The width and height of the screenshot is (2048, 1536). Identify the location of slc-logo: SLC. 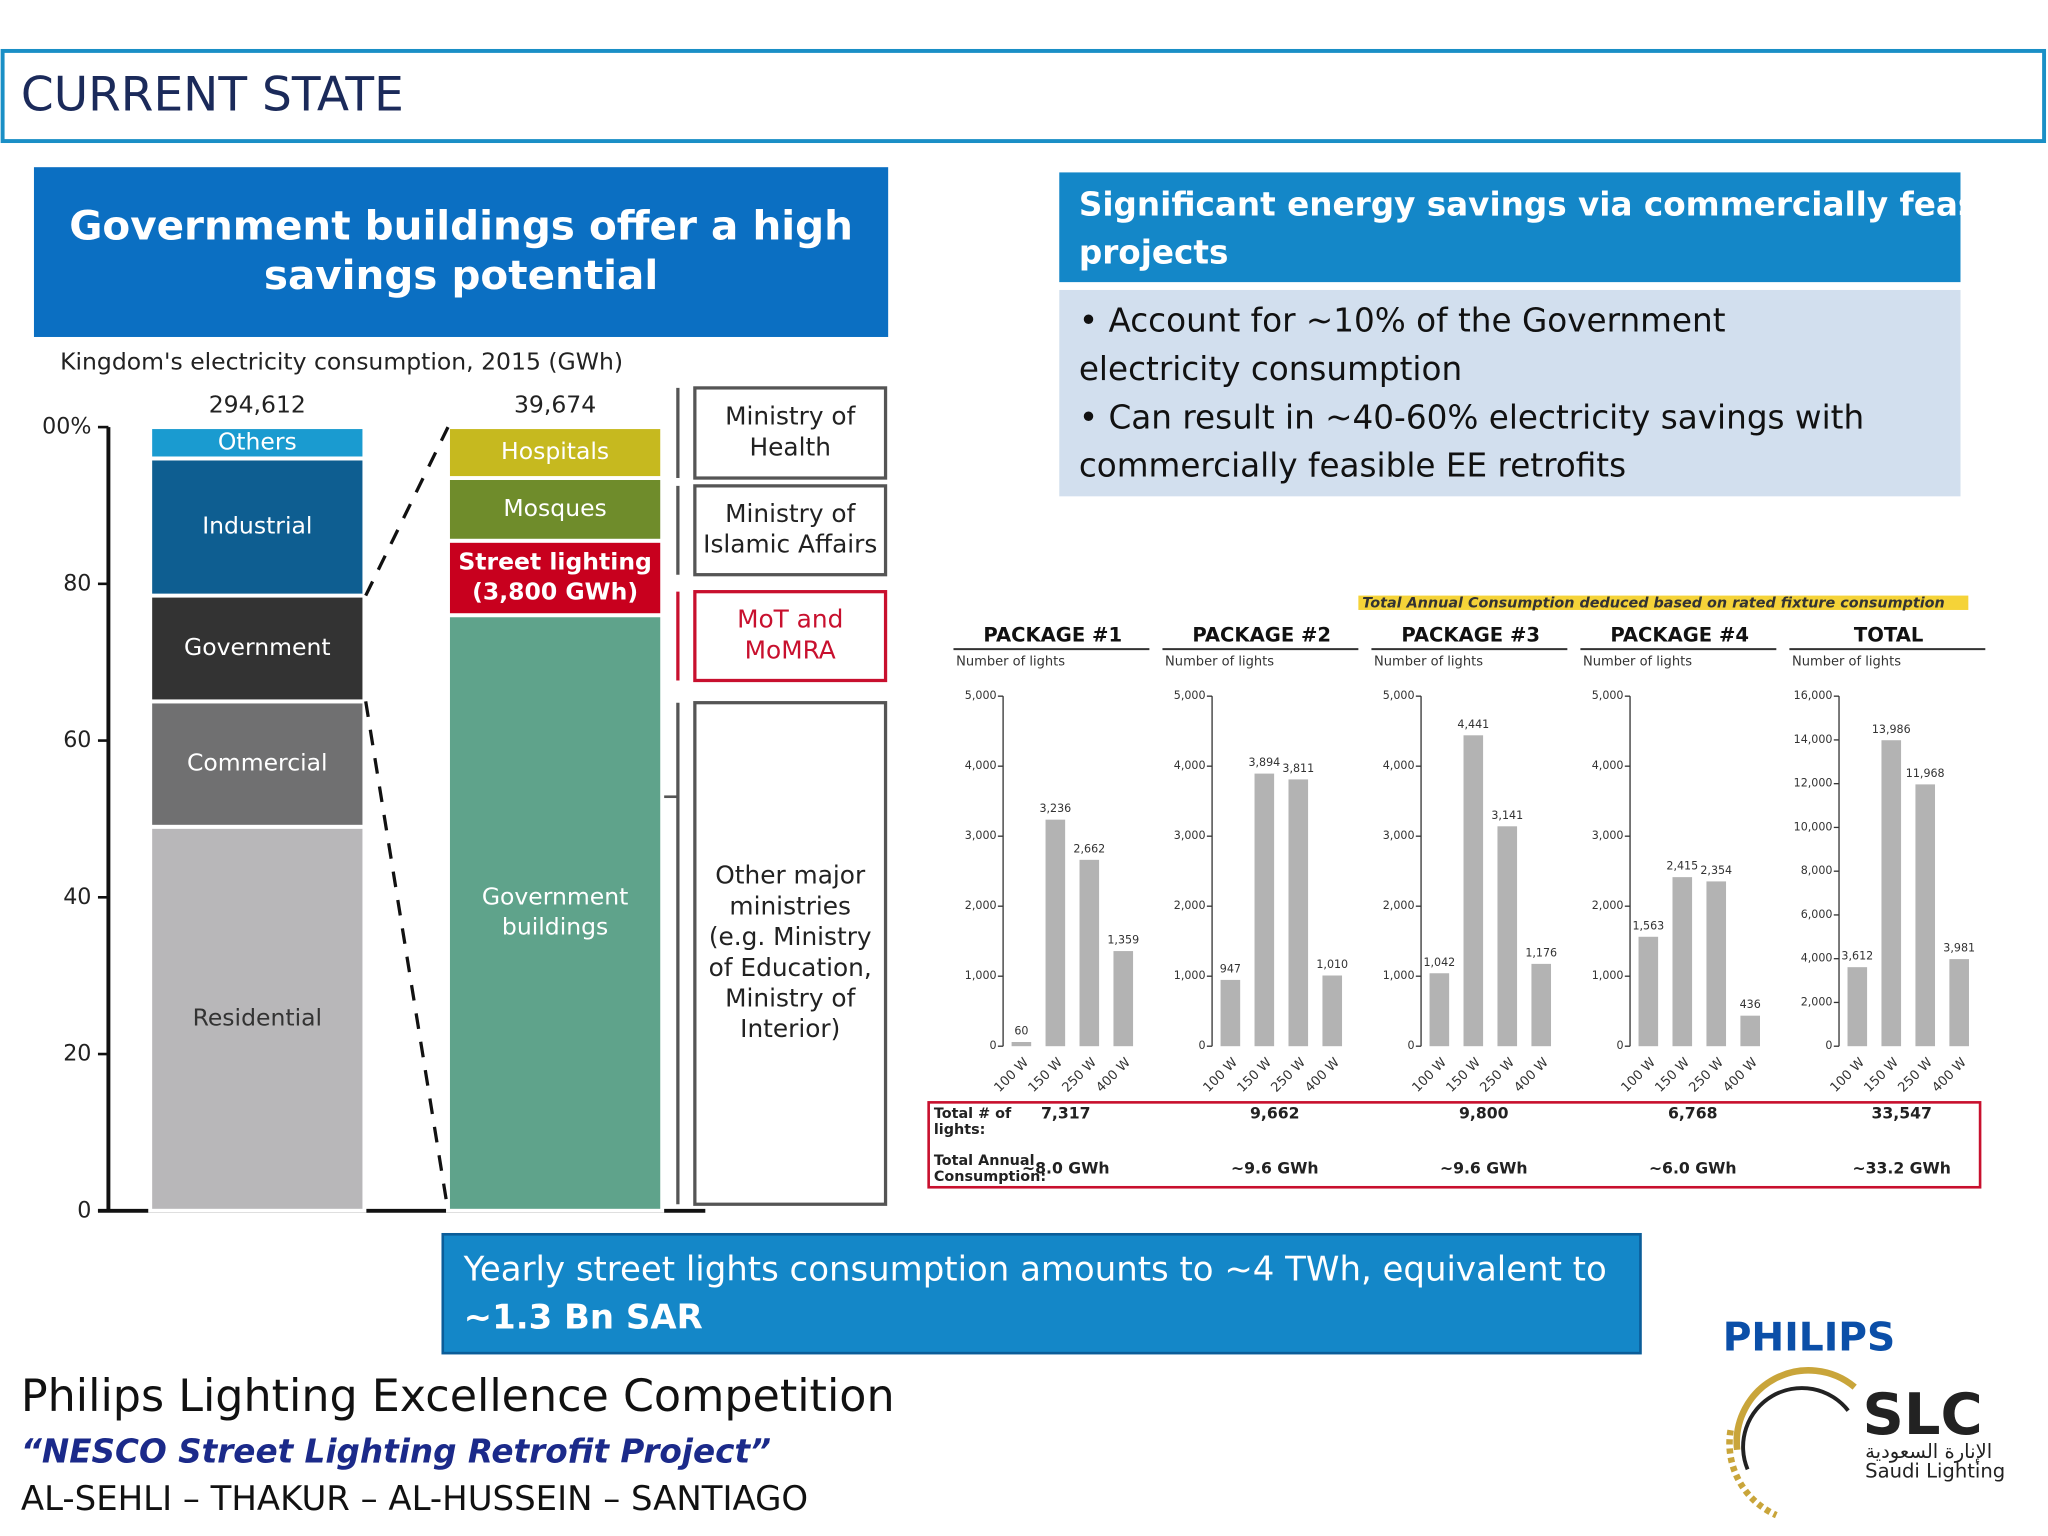
(1923, 1414).